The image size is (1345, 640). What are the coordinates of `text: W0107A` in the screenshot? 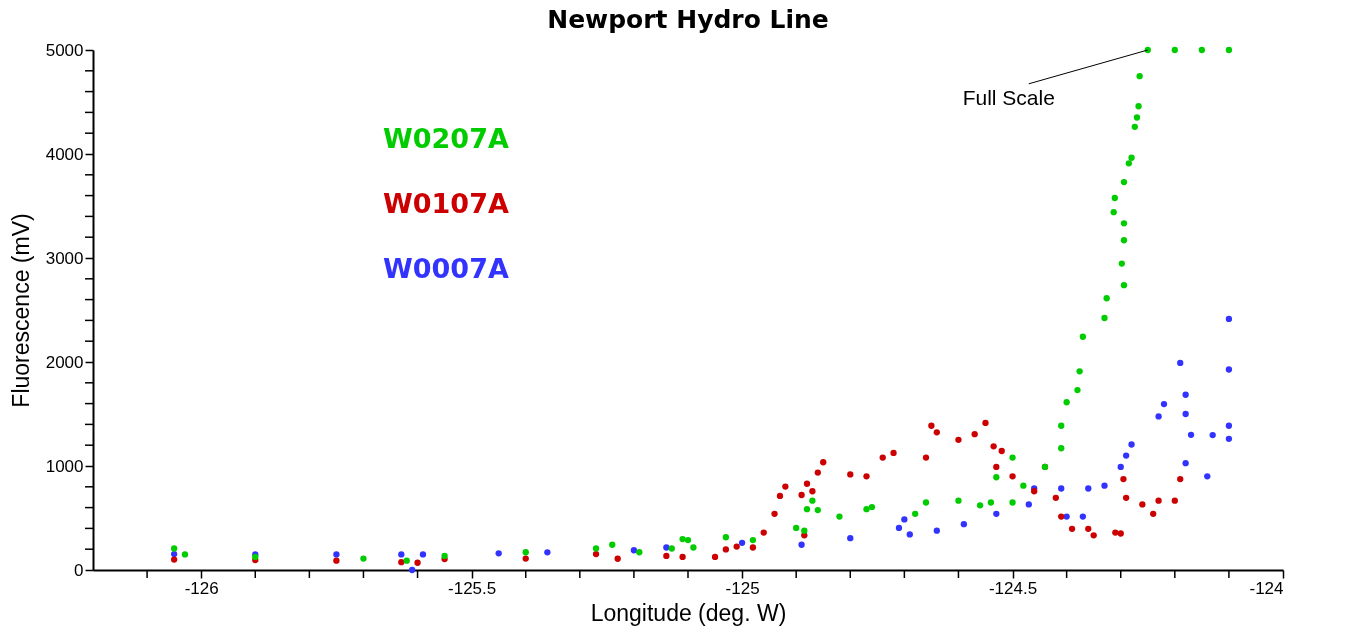 It's located at (446, 203).